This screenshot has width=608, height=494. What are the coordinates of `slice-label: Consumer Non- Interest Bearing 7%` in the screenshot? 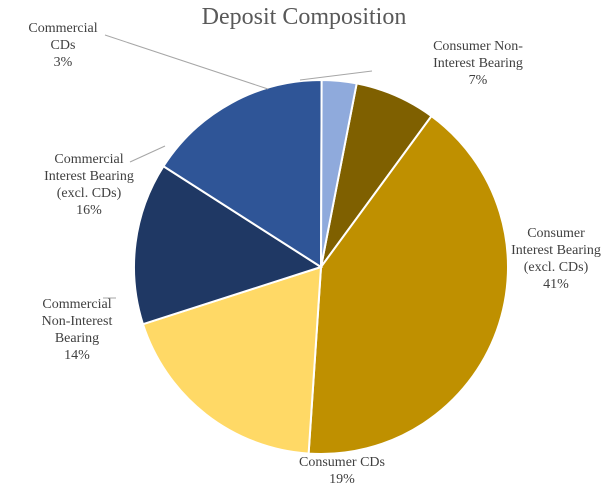 It's located at (478, 63).